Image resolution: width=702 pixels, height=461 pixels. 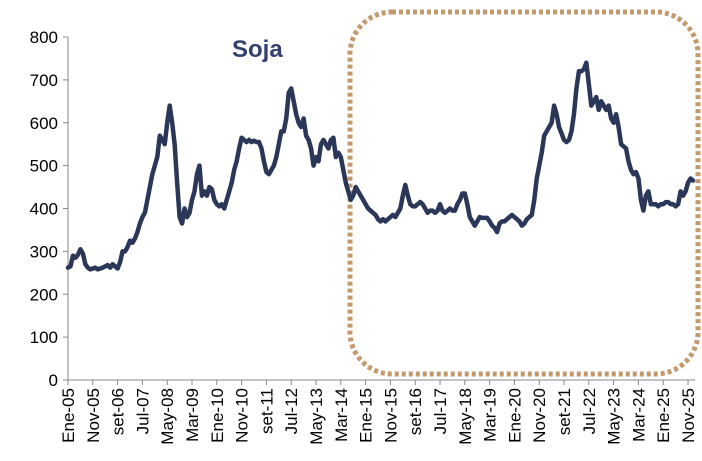 I want to click on x-tick-label: Nov-15, so click(x=390, y=415).